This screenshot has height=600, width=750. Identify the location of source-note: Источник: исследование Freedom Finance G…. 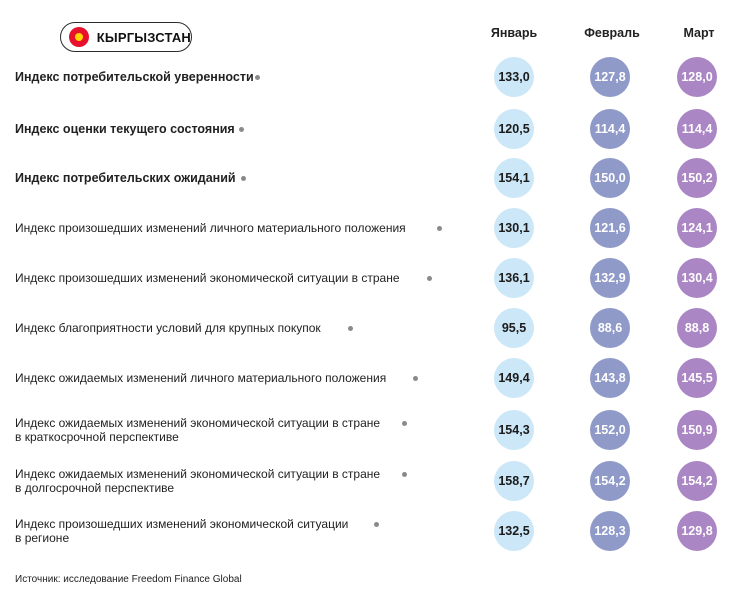
(128, 579).